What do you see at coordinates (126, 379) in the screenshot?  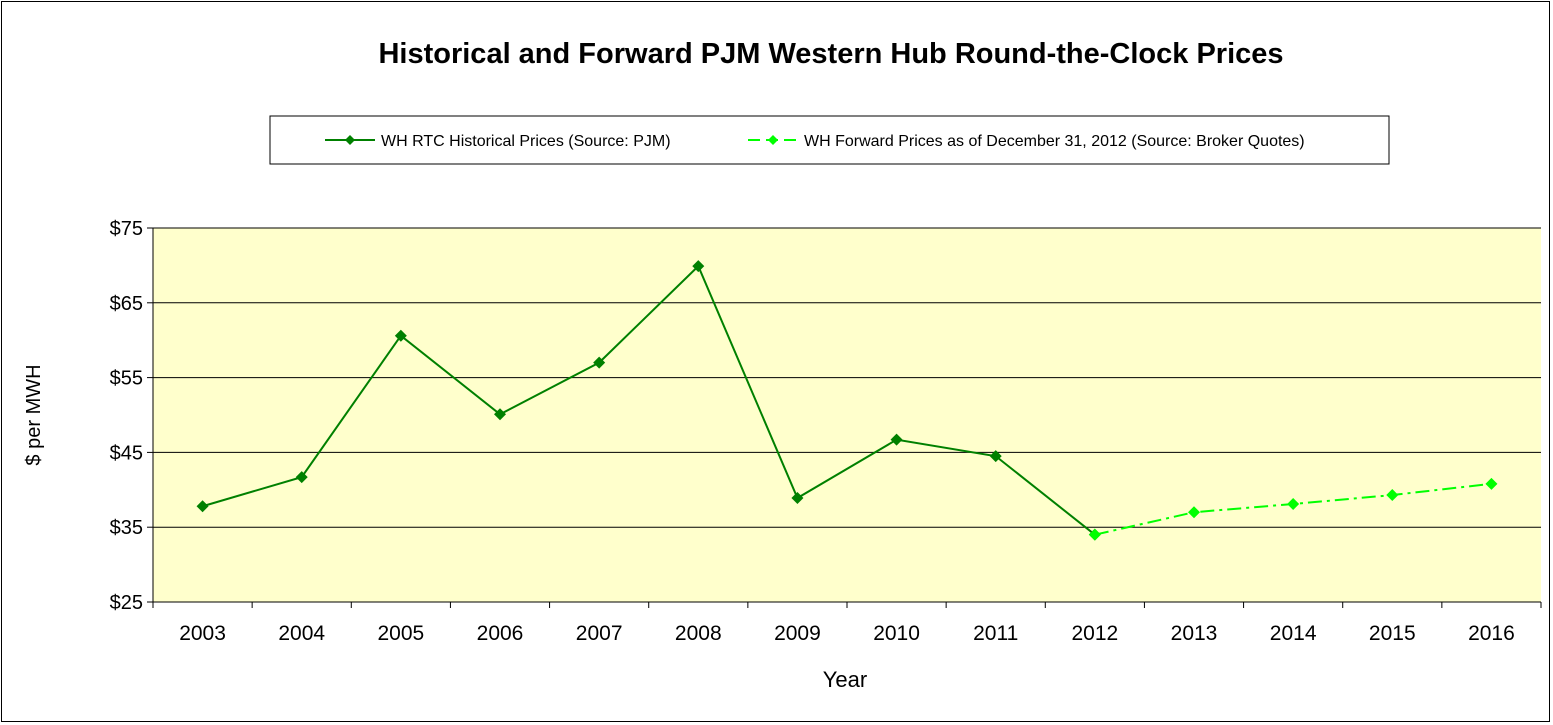 I see `y-tick-label: $55` at bounding box center [126, 379].